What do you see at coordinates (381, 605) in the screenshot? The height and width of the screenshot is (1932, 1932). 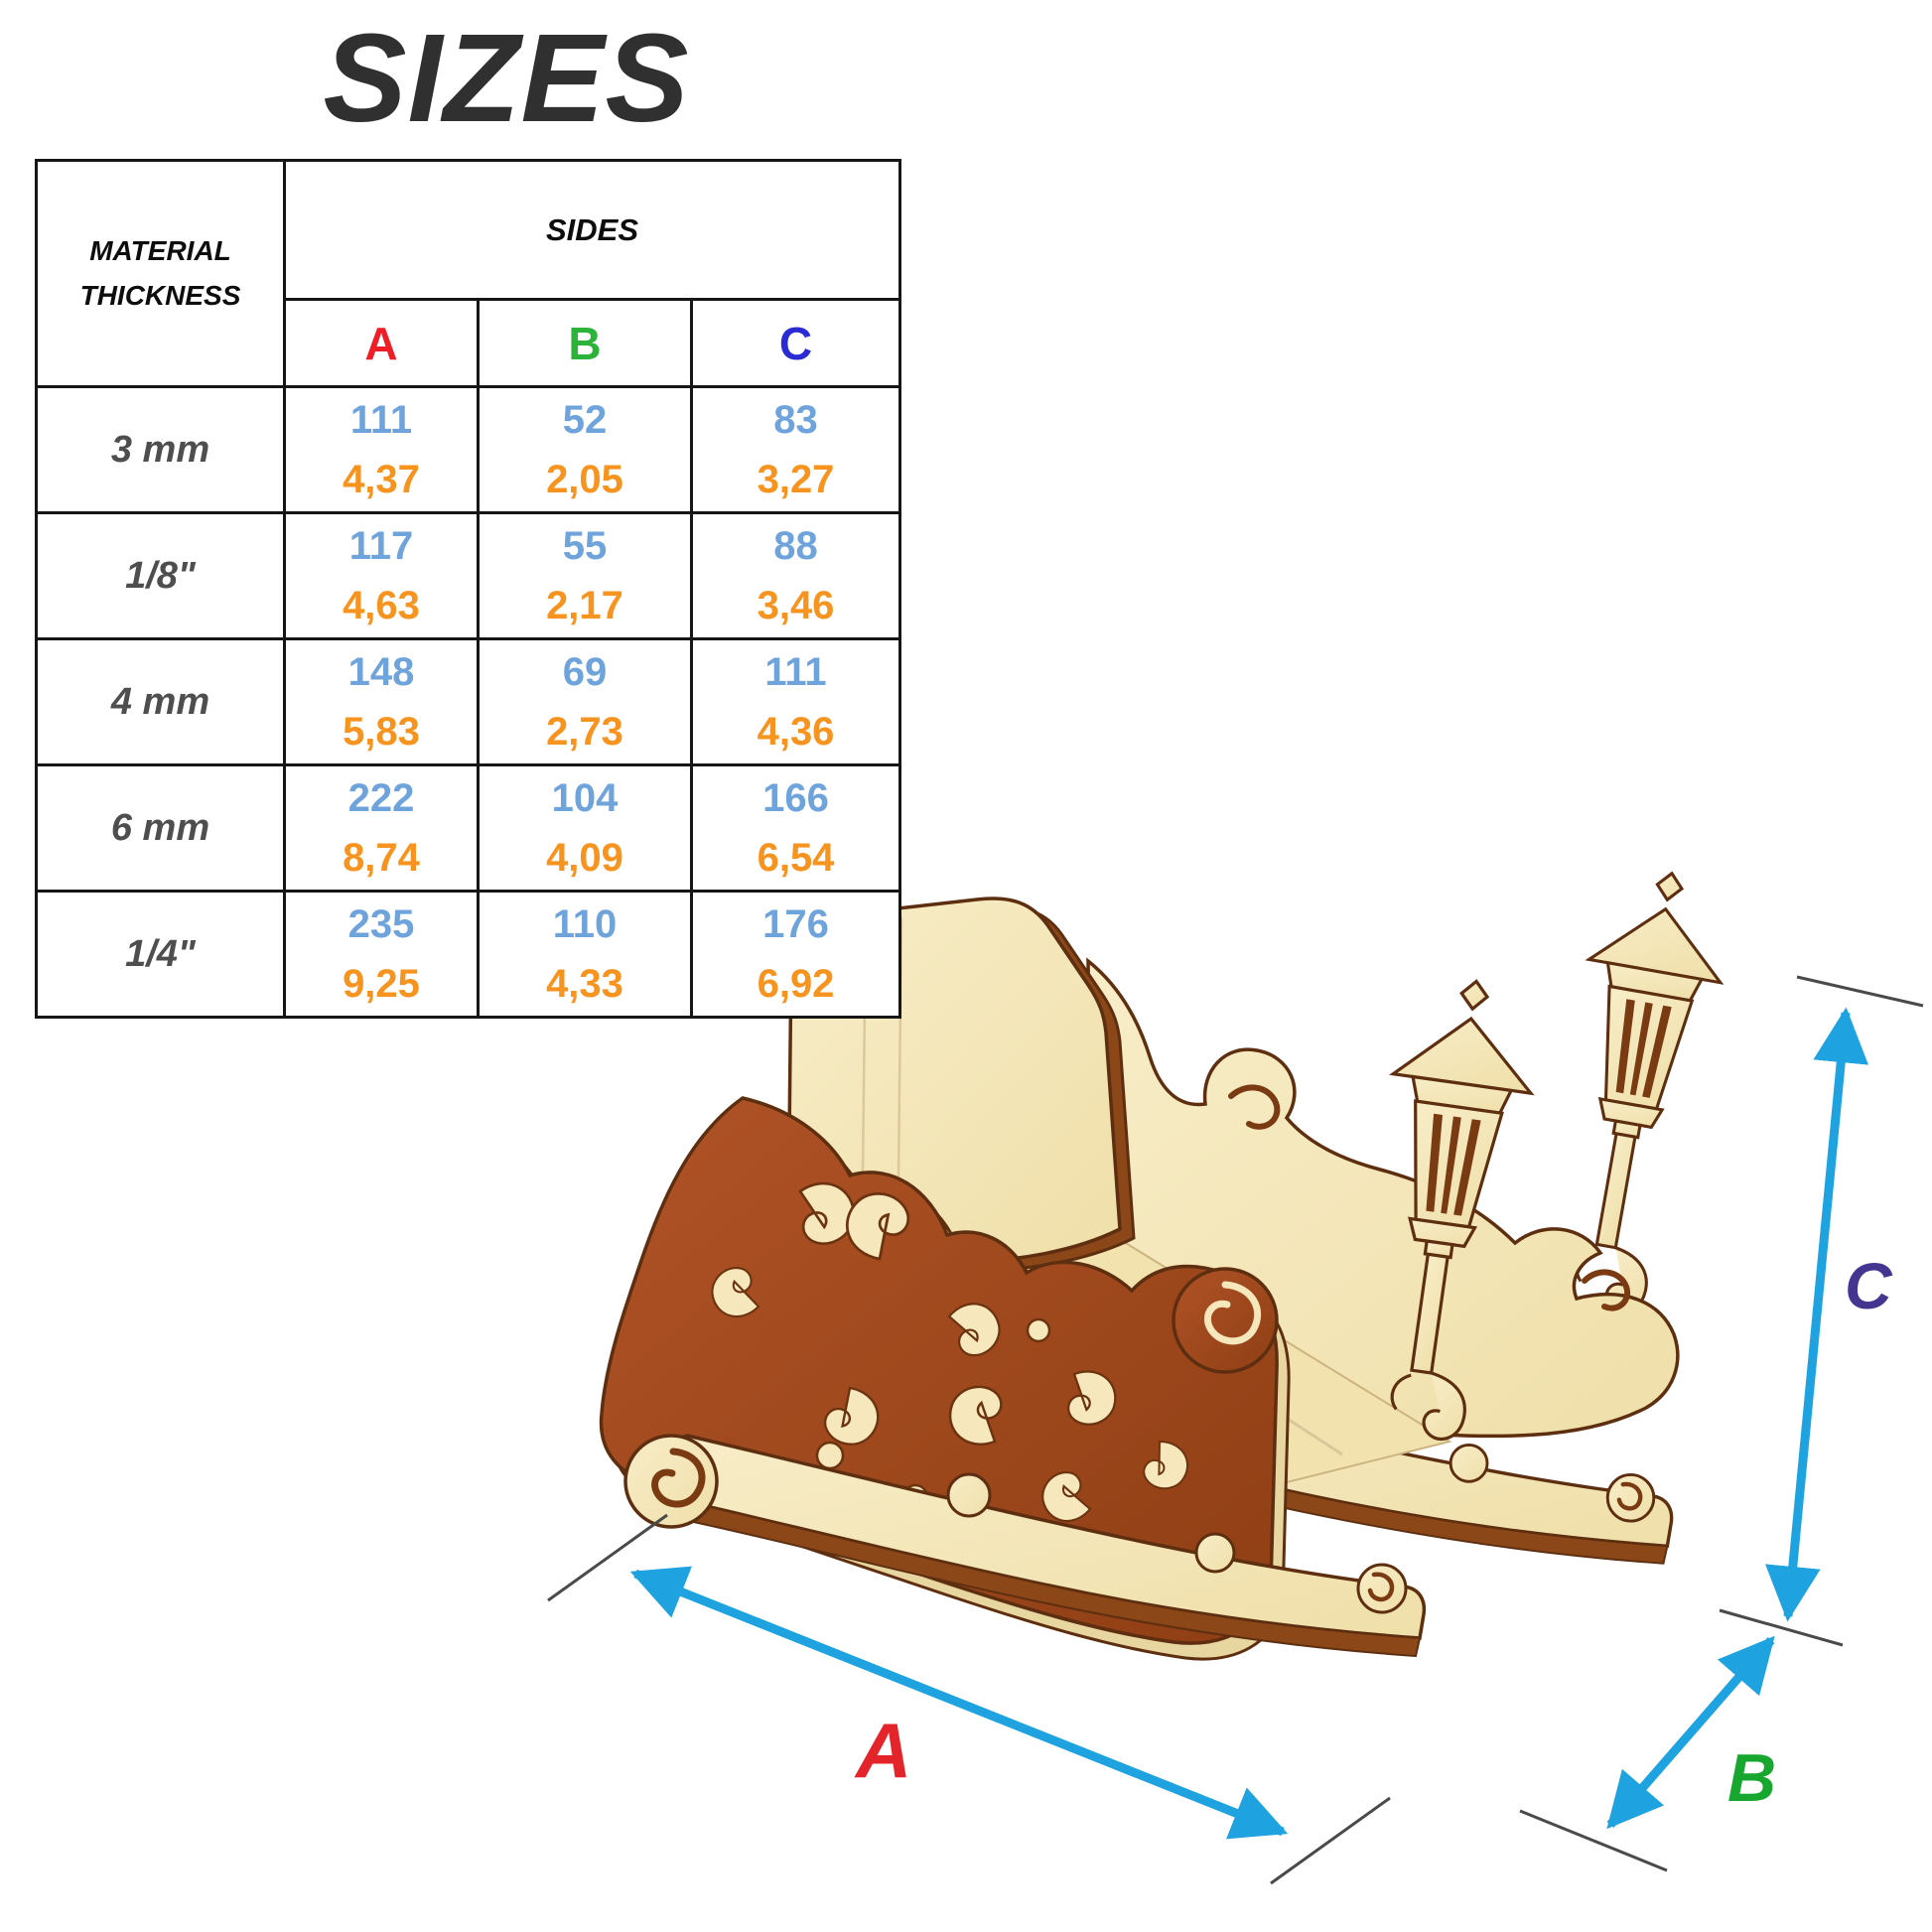 I see `size-inches: 4,63` at bounding box center [381, 605].